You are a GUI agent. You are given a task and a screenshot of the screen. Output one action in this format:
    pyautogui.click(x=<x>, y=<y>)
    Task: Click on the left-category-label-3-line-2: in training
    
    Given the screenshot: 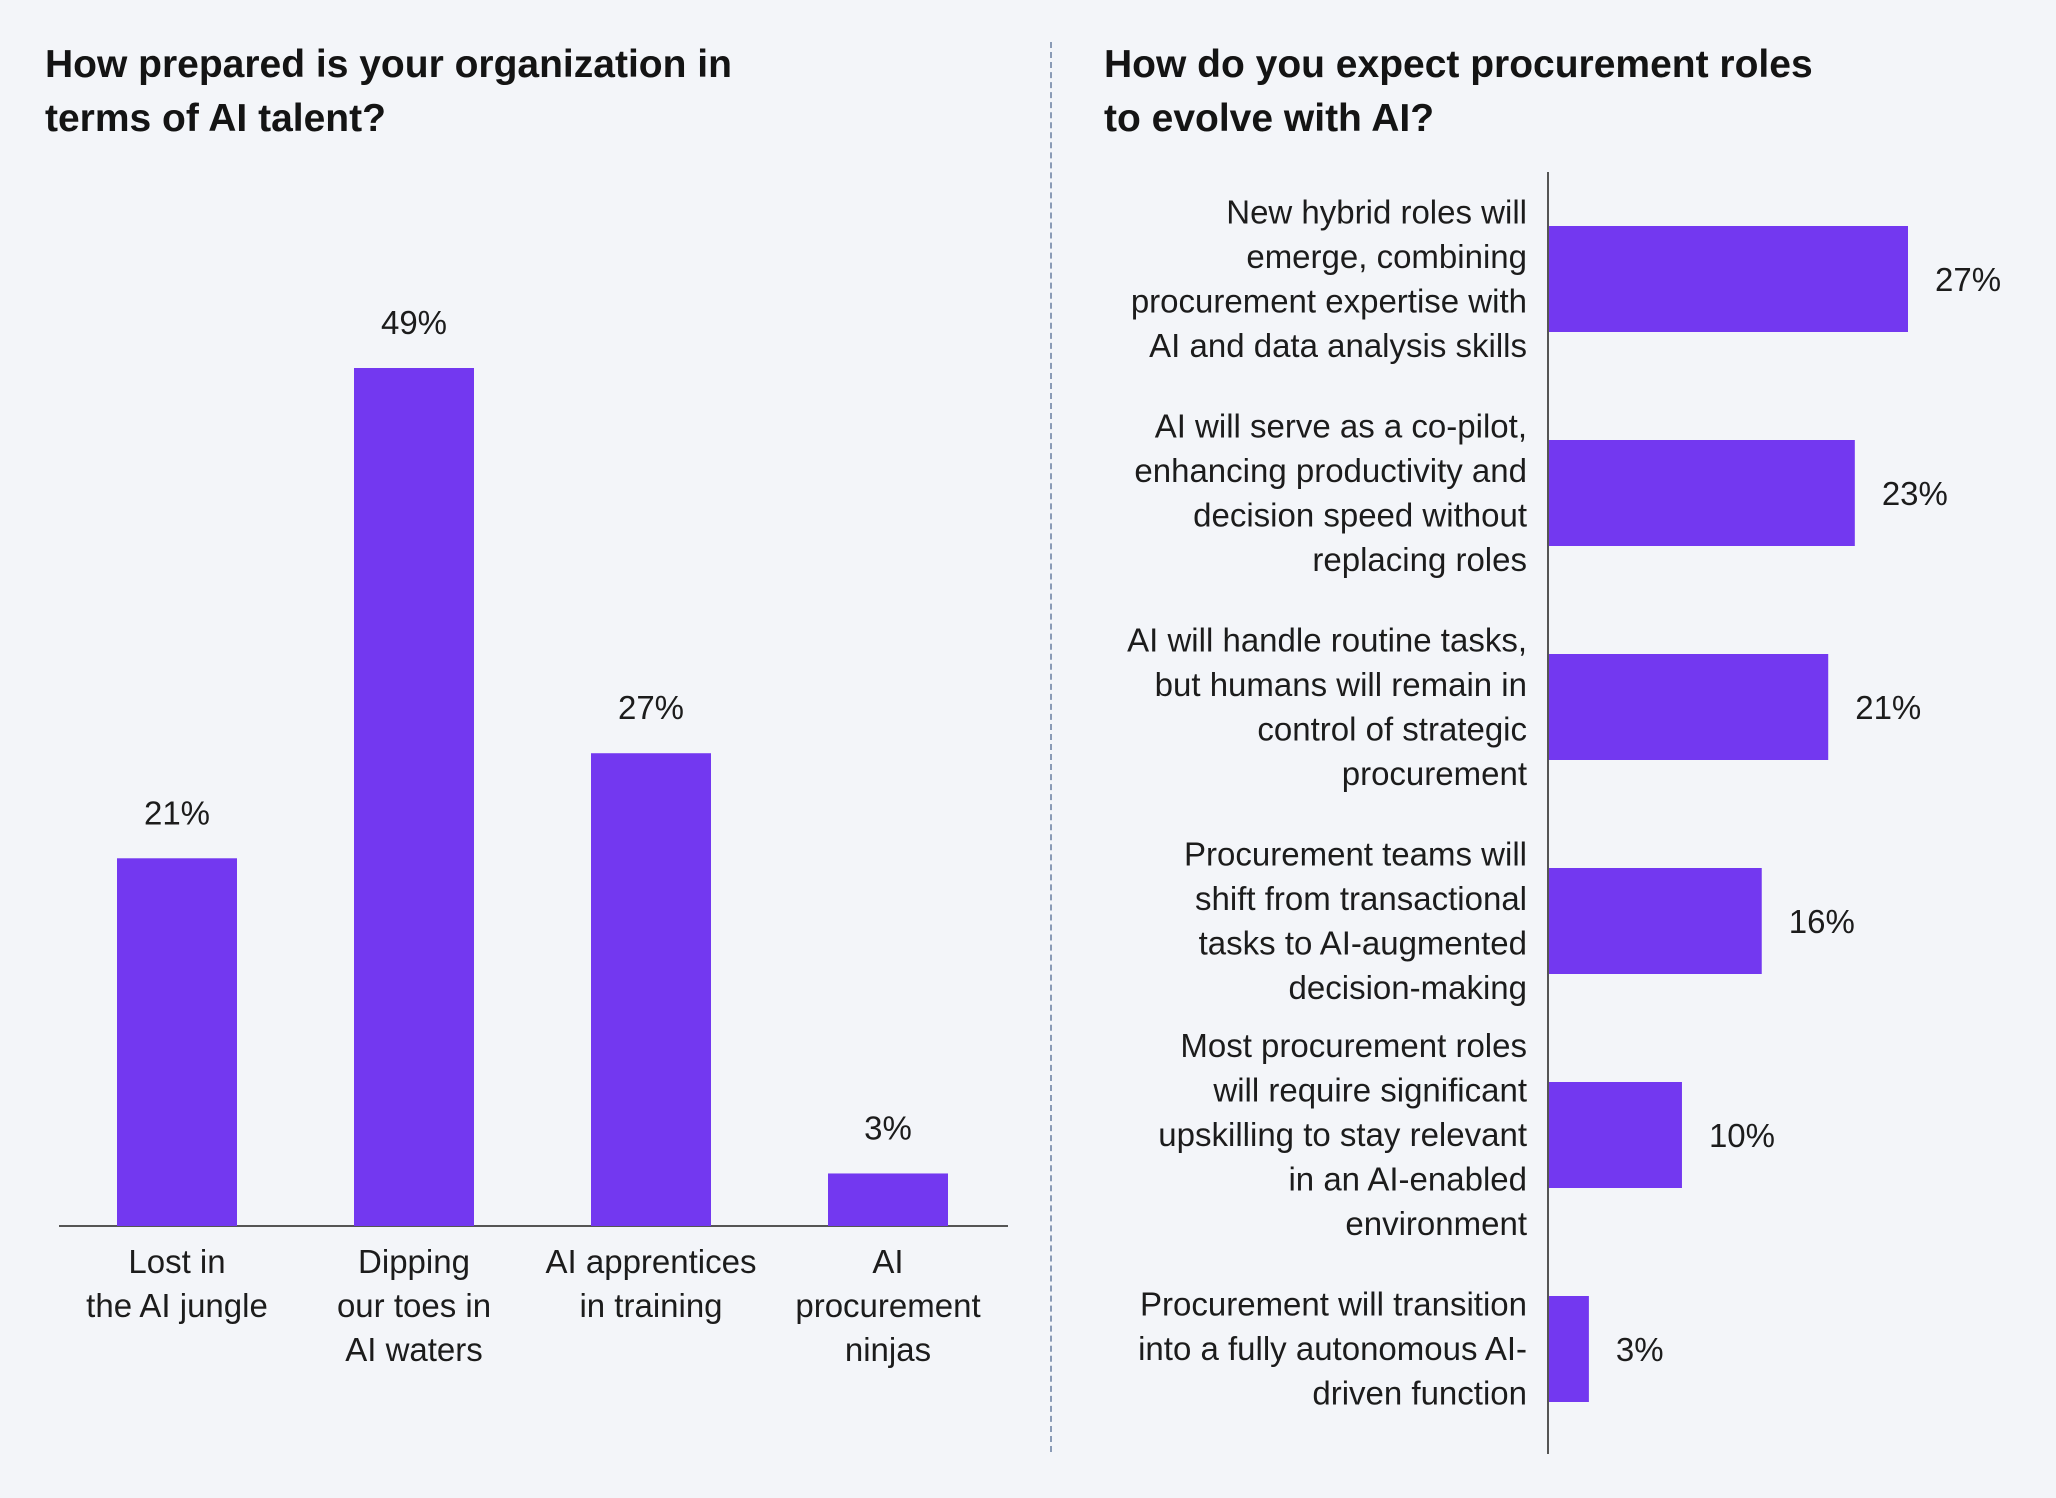 What is the action you would take?
    pyautogui.click(x=650, y=1305)
    